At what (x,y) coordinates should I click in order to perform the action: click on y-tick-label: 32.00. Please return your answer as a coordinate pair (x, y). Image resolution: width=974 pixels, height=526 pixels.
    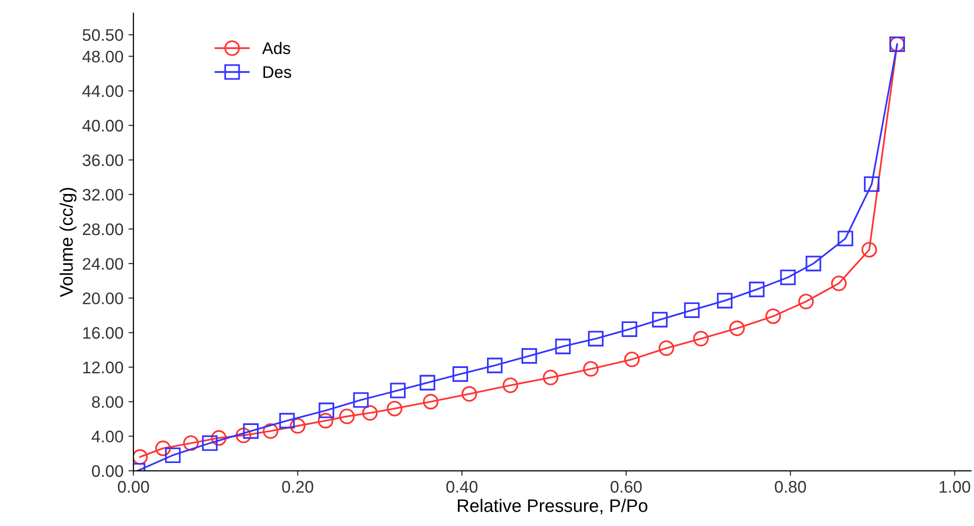
    Looking at the image, I should click on (103, 194).